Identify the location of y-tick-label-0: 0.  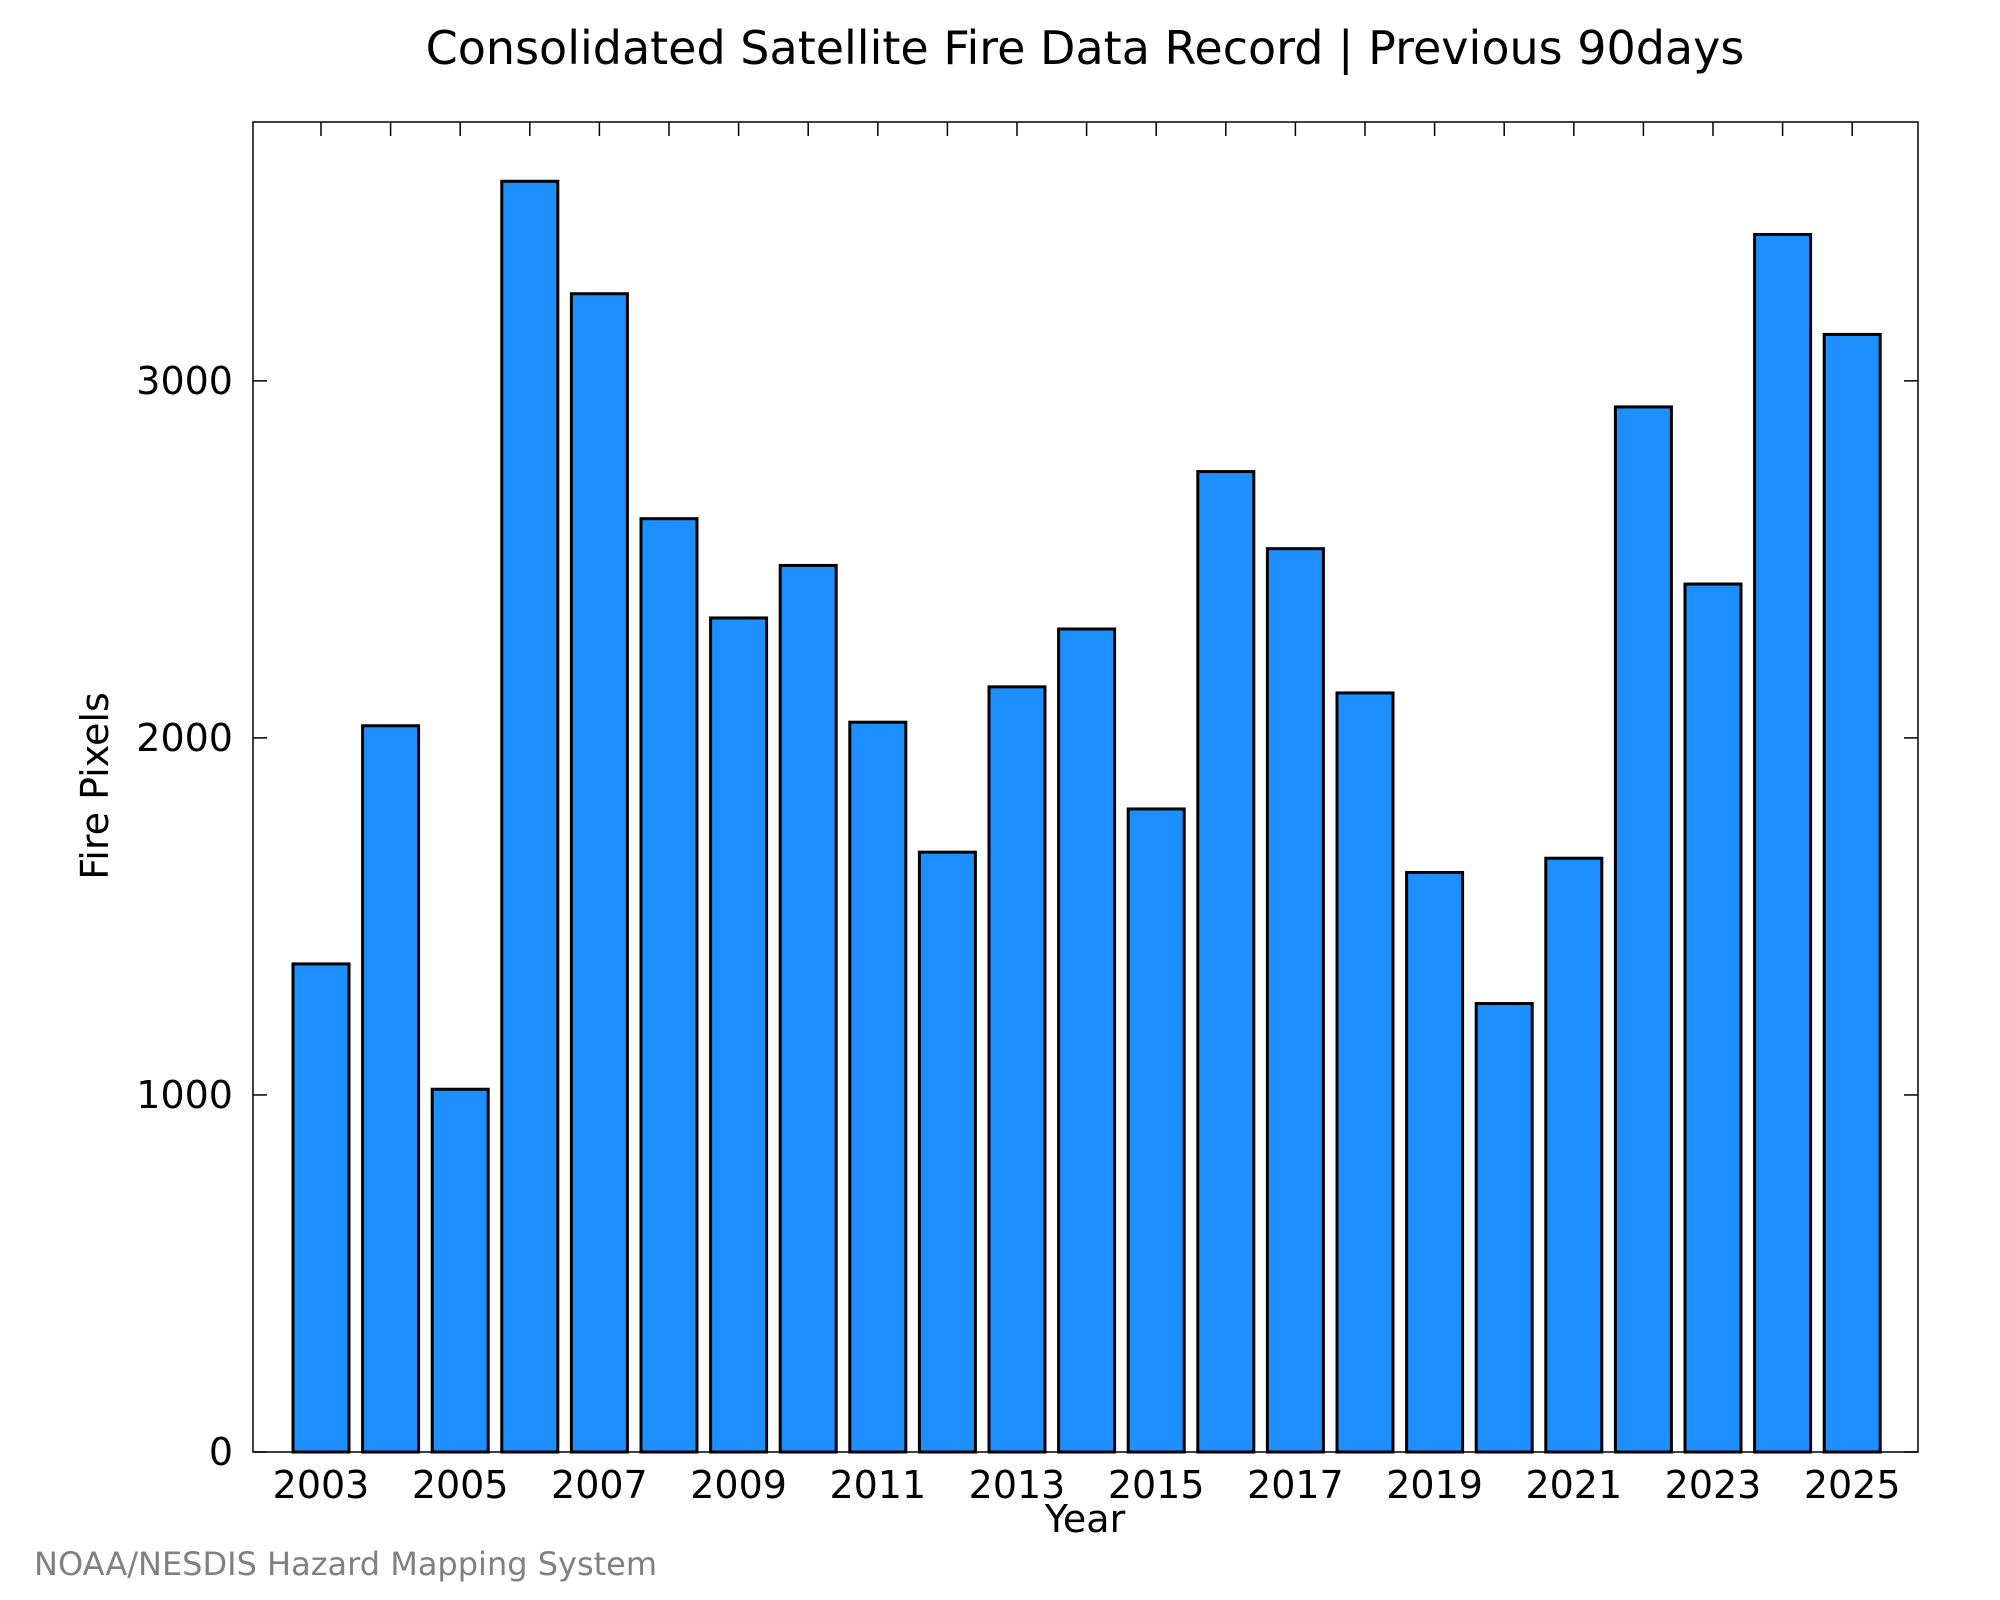
(221, 1452).